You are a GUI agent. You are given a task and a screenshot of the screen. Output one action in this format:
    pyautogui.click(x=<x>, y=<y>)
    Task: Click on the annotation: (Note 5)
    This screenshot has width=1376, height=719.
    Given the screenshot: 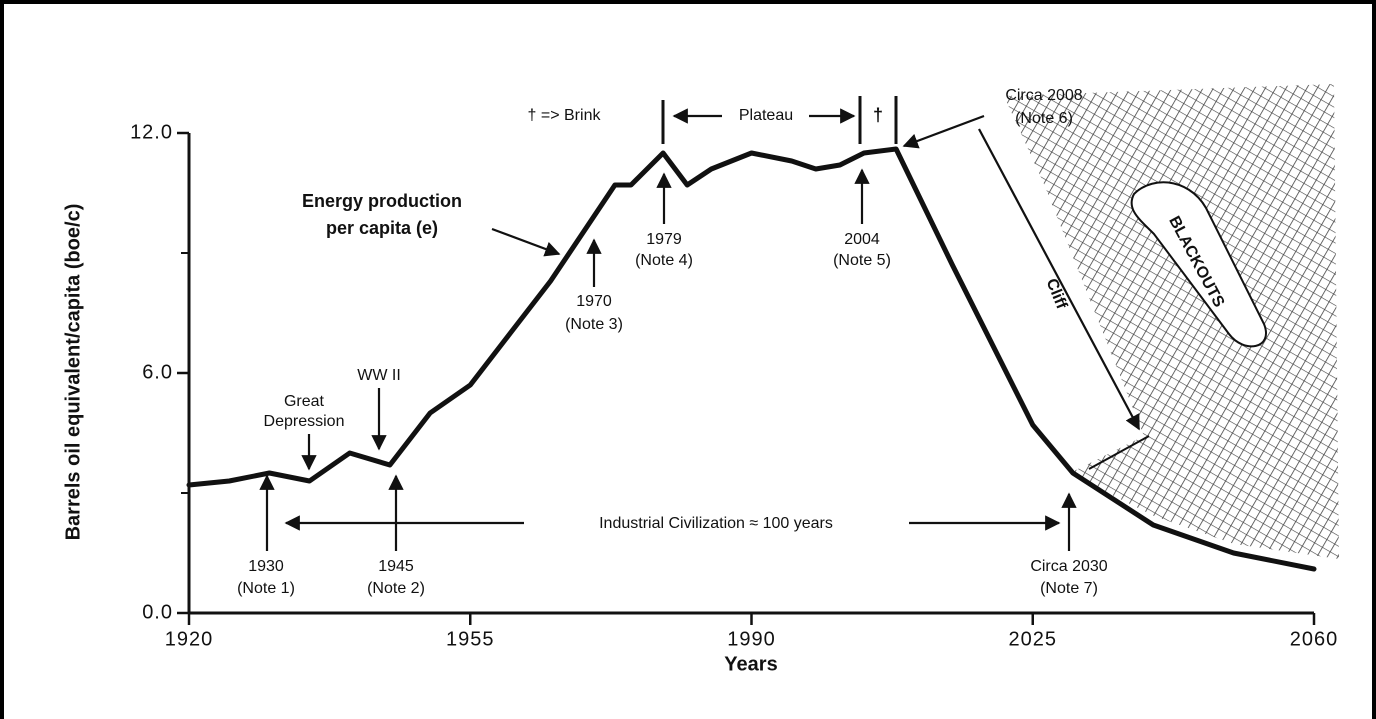 What is the action you would take?
    pyautogui.click(x=862, y=260)
    